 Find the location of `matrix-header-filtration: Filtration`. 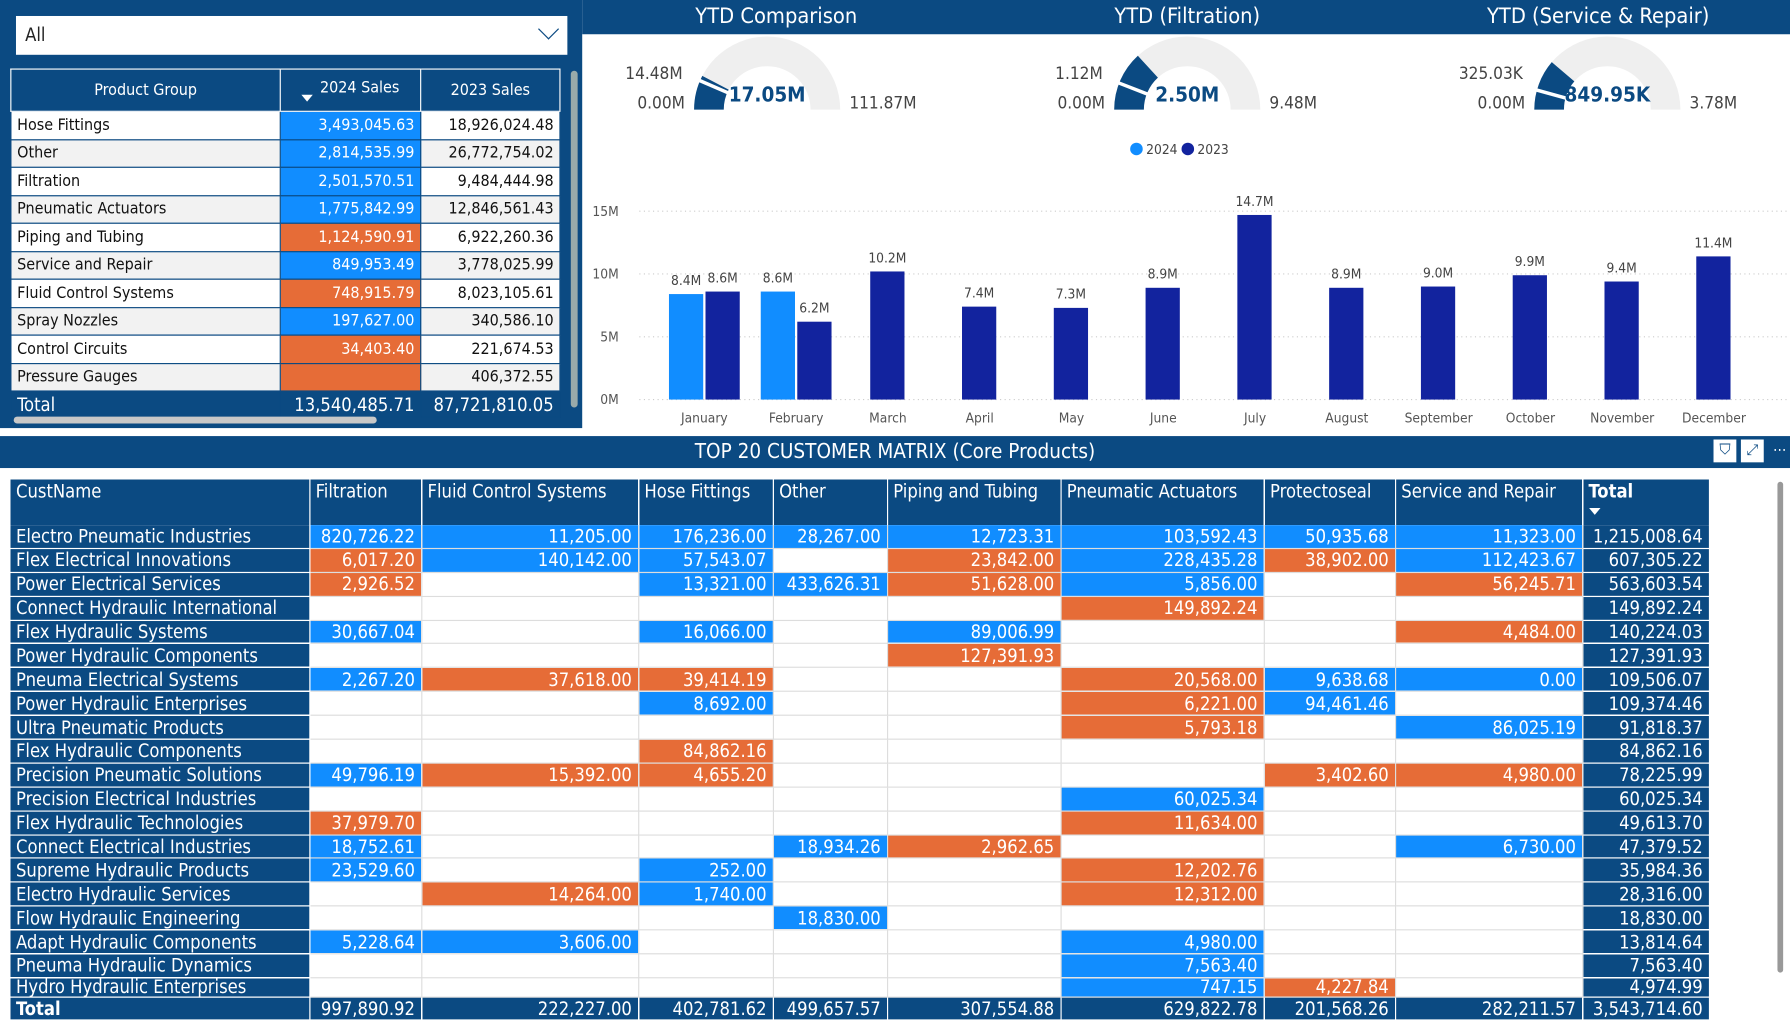

matrix-header-filtration: Filtration is located at coordinates (365, 502).